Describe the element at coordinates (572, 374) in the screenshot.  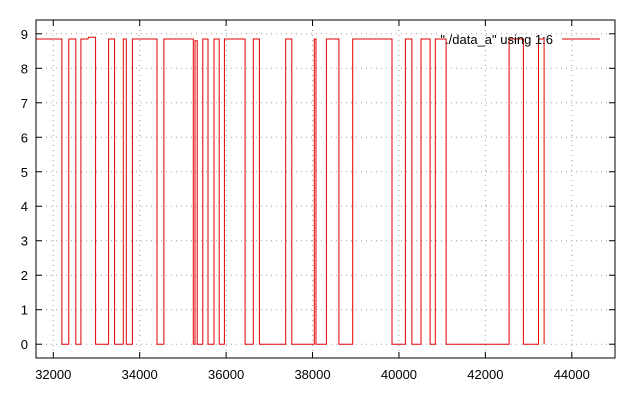
I see `x-tick-label: 44000` at that location.